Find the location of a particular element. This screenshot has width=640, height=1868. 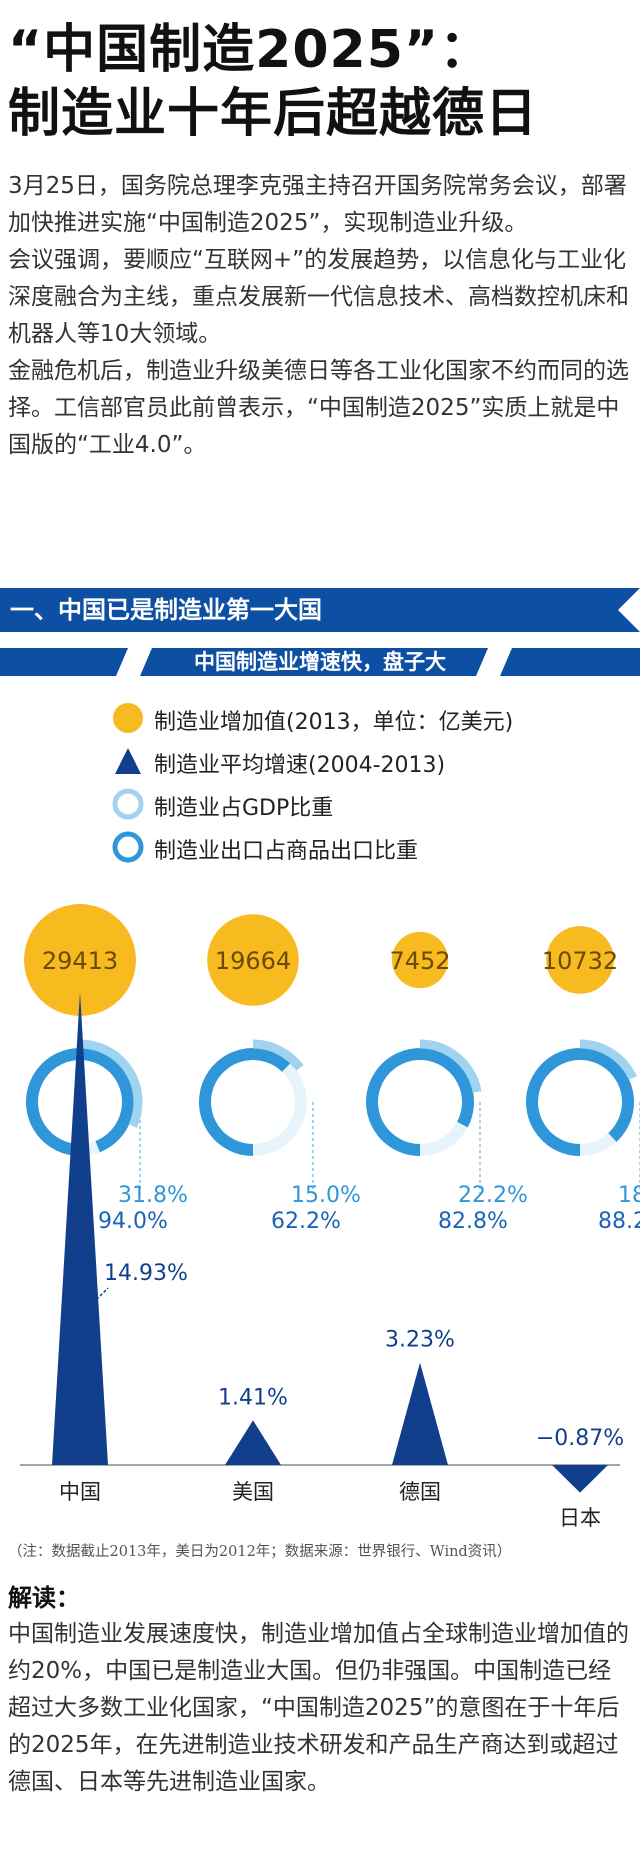

value-added-label: 29413 is located at coordinates (80, 961).